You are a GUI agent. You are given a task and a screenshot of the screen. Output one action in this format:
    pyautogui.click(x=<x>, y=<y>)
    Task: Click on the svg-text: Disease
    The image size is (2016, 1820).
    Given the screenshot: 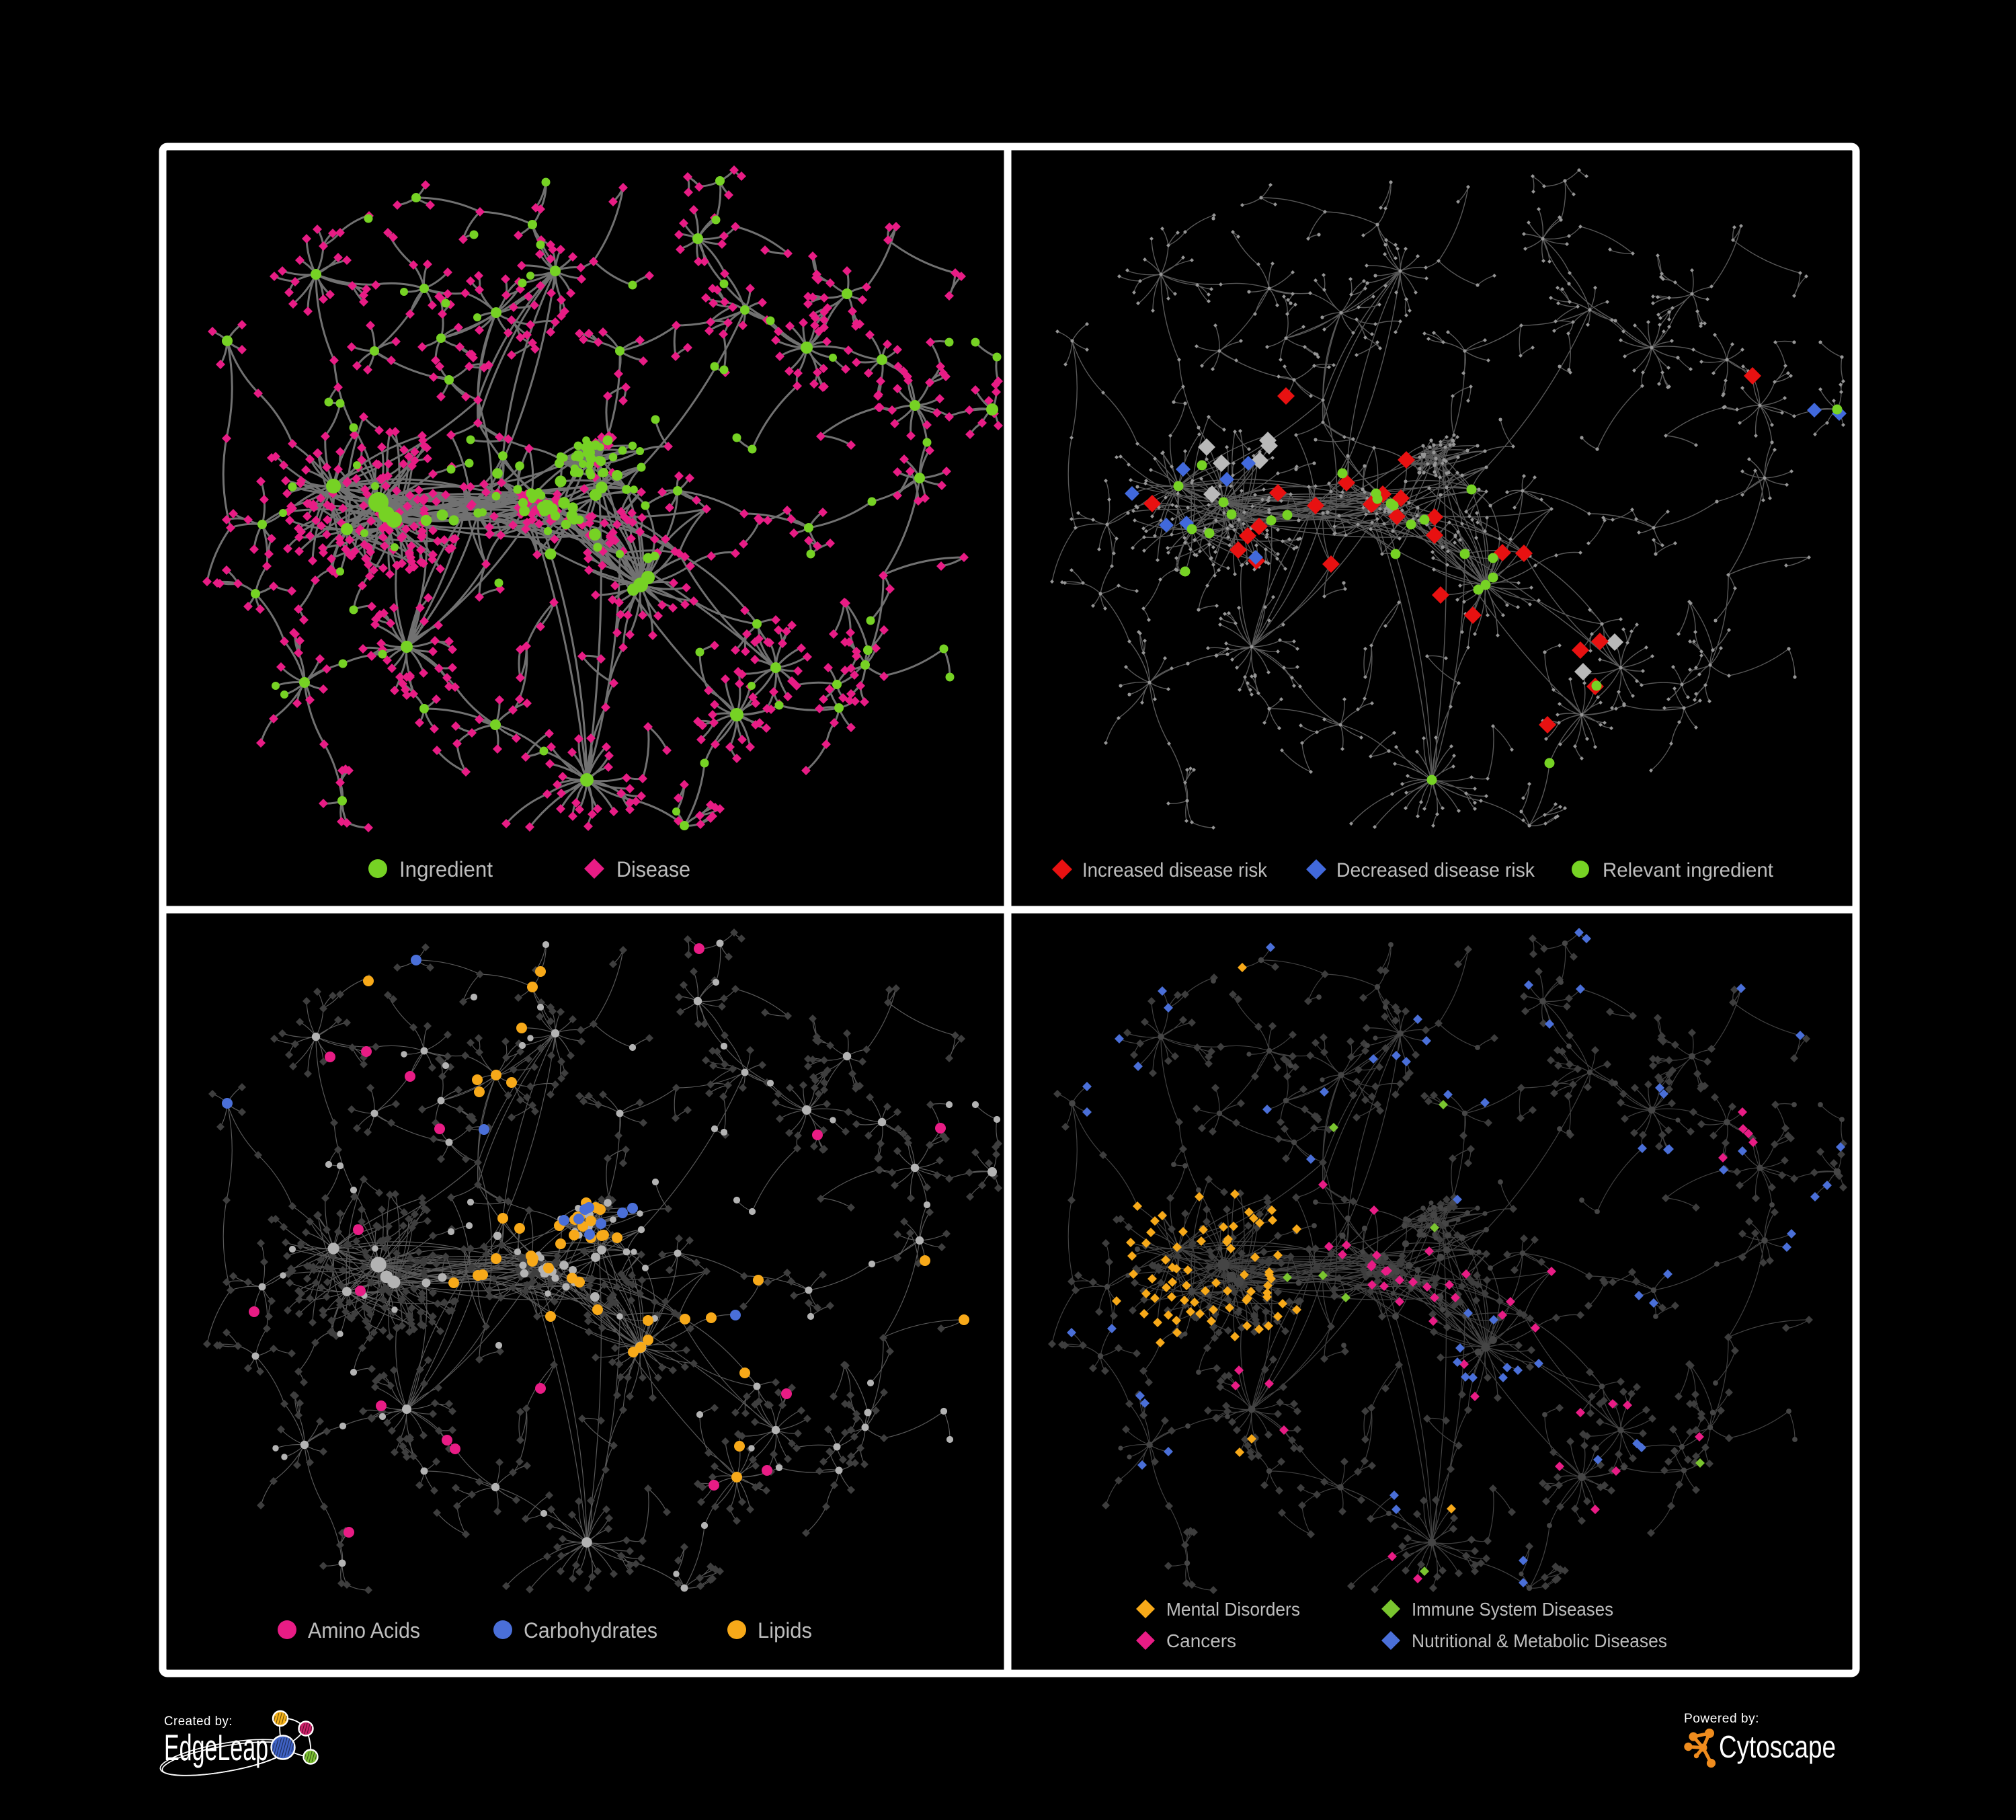 What is the action you would take?
    pyautogui.click(x=653, y=869)
    